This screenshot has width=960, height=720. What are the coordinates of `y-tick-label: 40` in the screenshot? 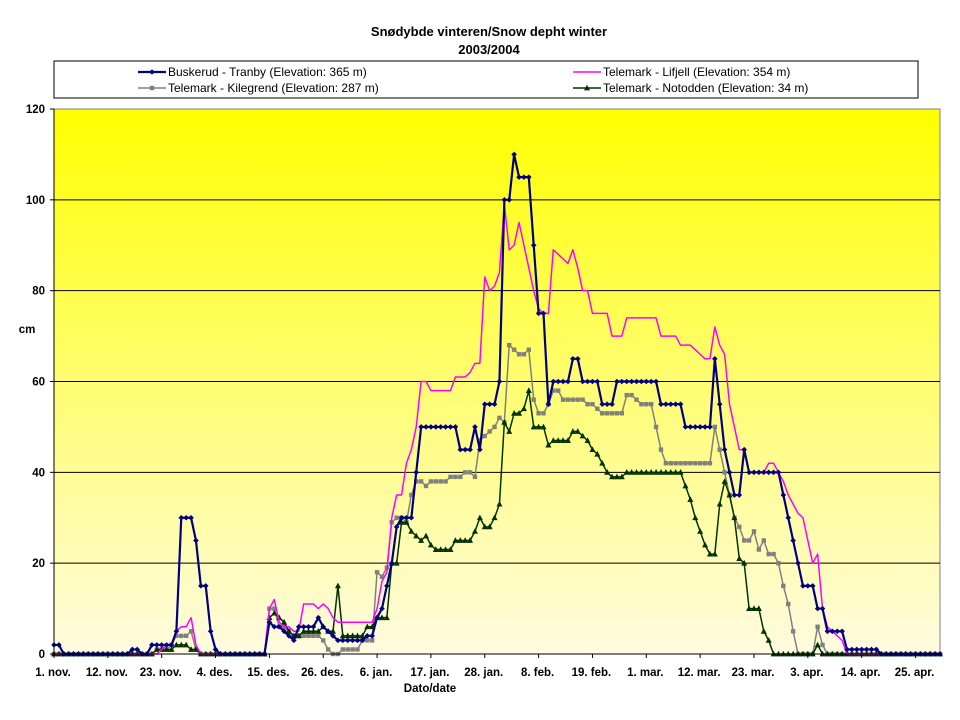 It's located at (38, 473).